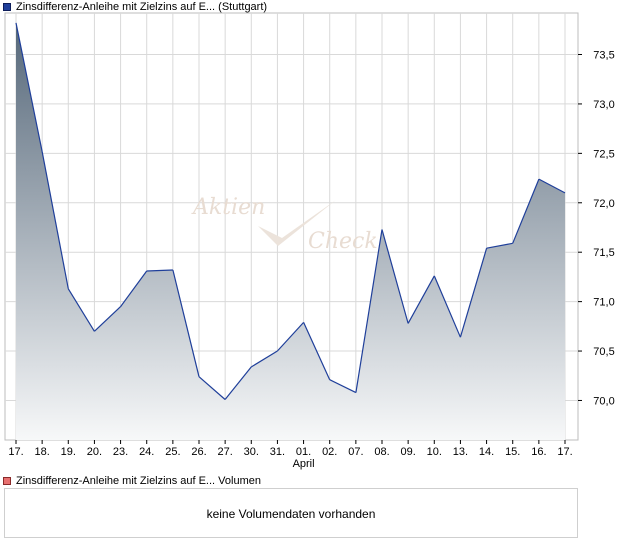 The height and width of the screenshot is (546, 620). Describe the element at coordinates (172, 452) in the screenshot. I see `x-tick-label: 25.` at that location.